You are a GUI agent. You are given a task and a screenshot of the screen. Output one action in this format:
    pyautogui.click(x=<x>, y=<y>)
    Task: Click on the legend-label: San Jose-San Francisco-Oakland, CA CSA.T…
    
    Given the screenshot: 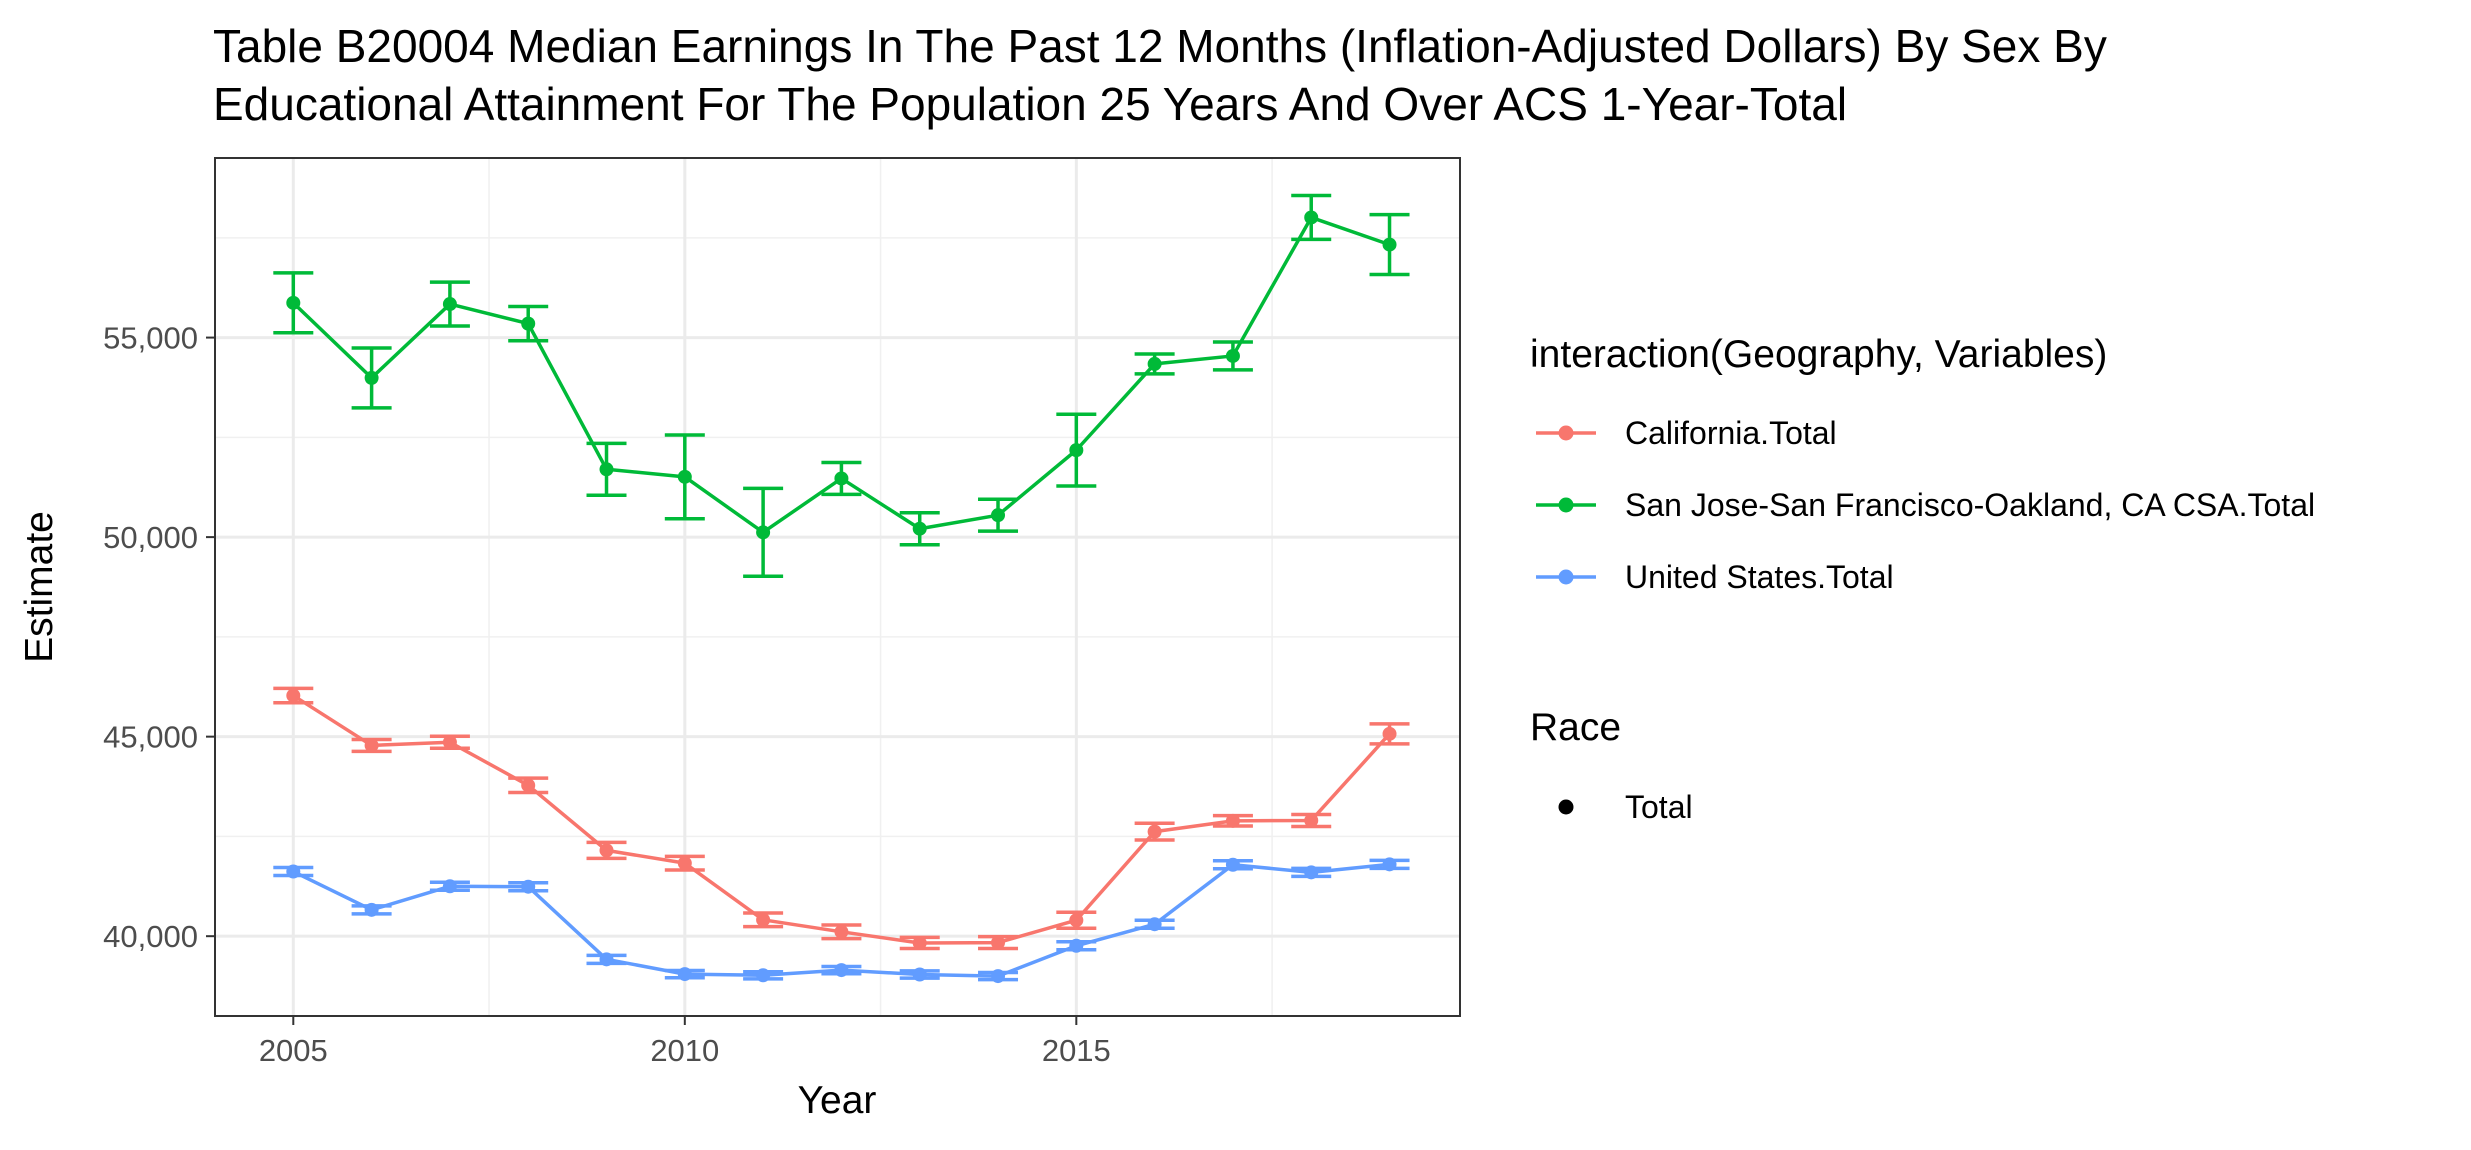 What is the action you would take?
    pyautogui.click(x=1970, y=505)
    